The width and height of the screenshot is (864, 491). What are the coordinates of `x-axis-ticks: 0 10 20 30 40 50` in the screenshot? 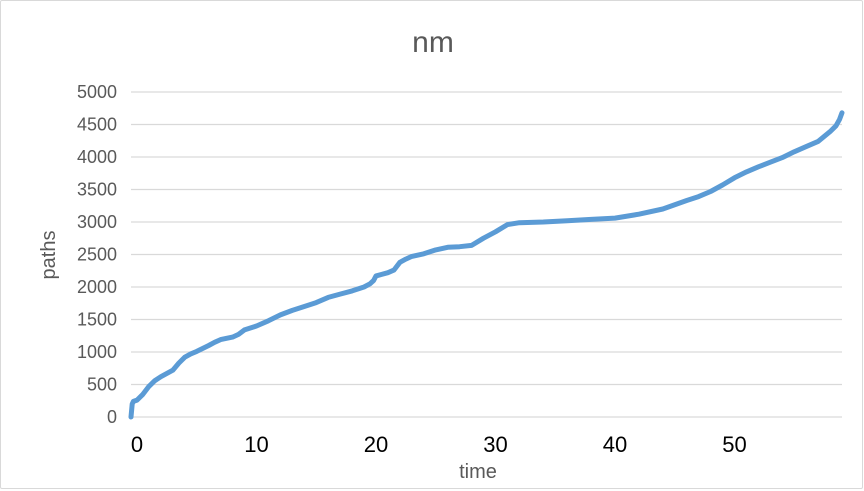 It's located at (439, 444).